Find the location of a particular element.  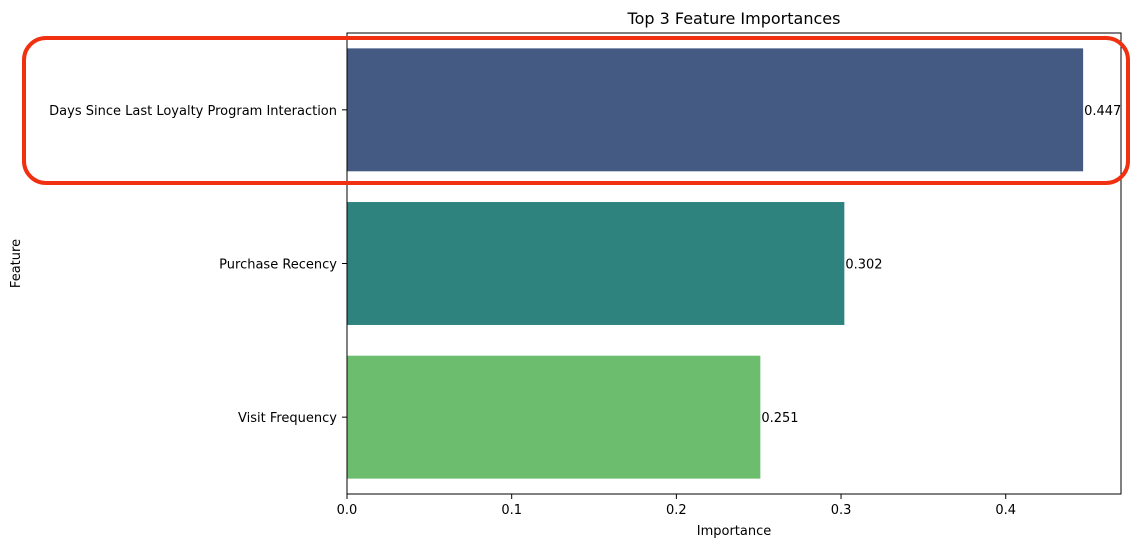

x-tick-label-5: 0.4 is located at coordinates (1005, 510).